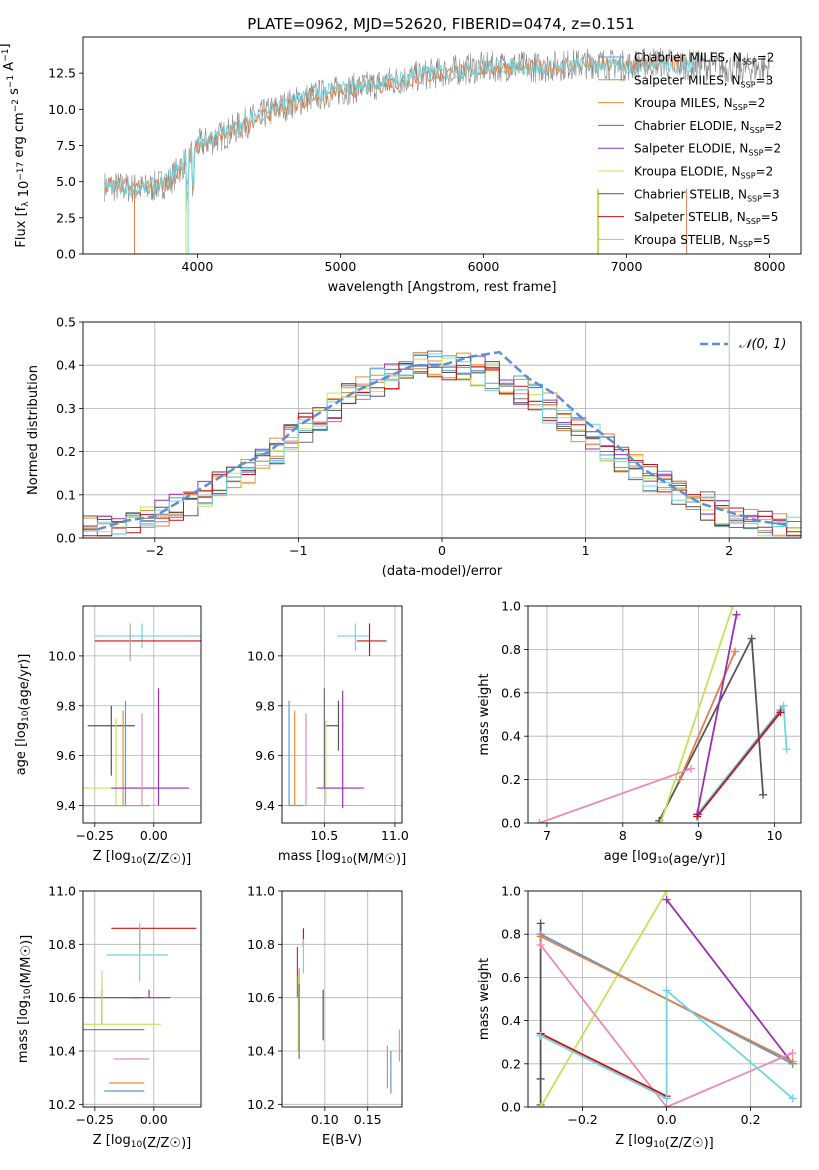 The image size is (819, 1170). What do you see at coordinates (66, 494) in the screenshot?
I see `residuals-ytick-label: 0.1` at bounding box center [66, 494].